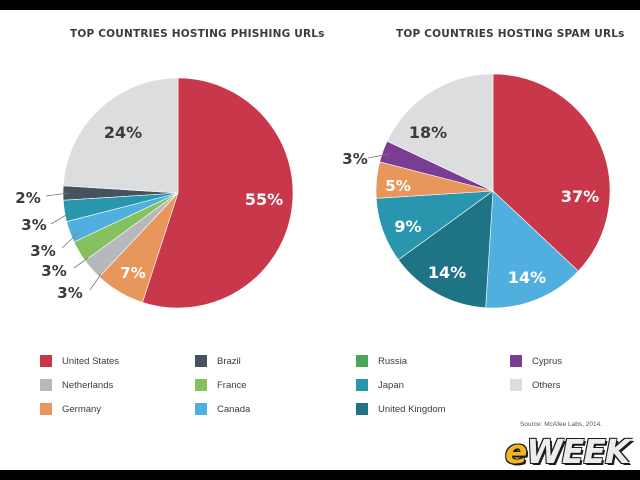  I want to click on spam-slice-others, so click(440, 132).